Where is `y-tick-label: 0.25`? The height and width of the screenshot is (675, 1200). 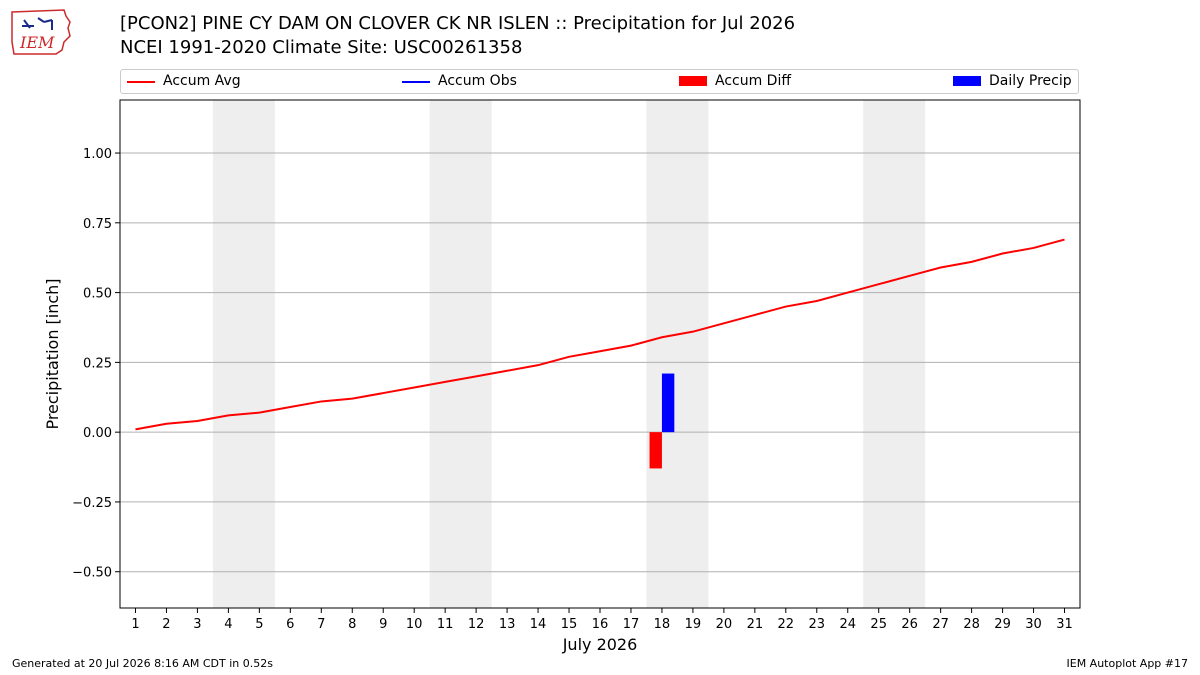
y-tick-label: 0.25 is located at coordinates (97, 363).